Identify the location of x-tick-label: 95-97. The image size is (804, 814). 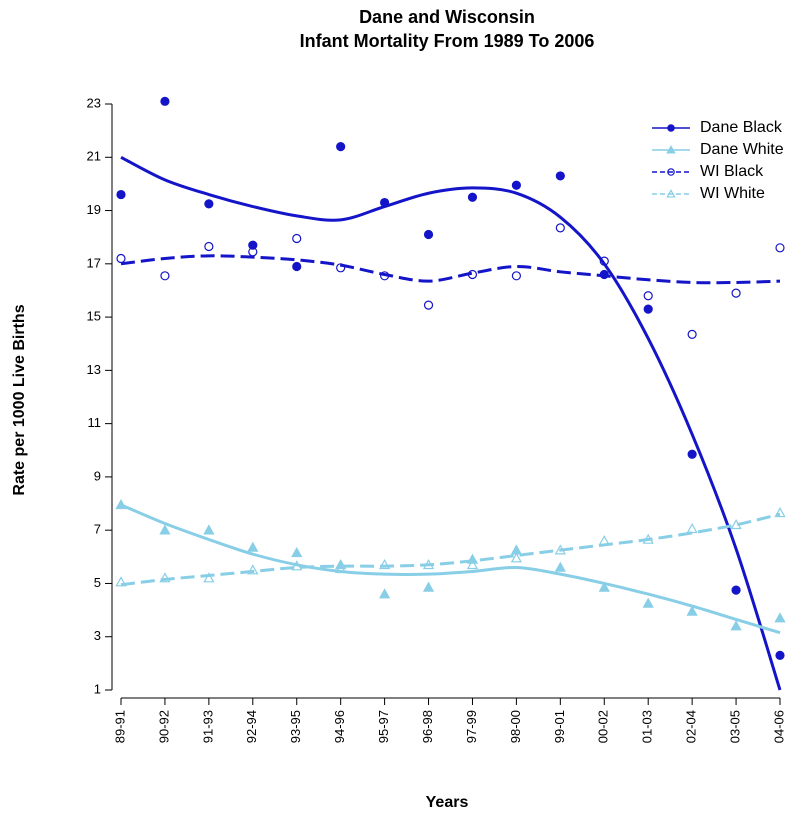
(383, 726).